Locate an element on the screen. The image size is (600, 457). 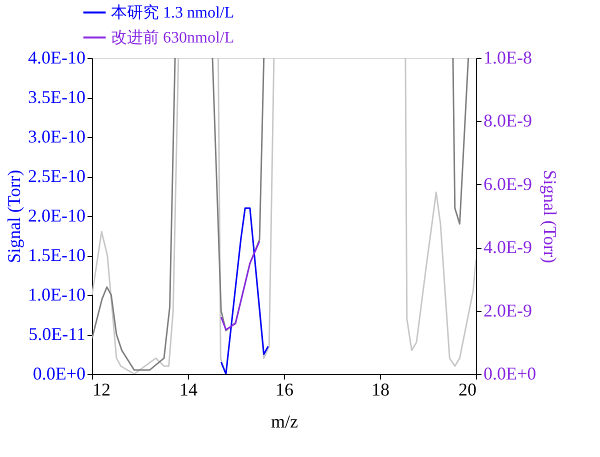
y-tick-label: 1.5E-10 is located at coordinates (57, 255).